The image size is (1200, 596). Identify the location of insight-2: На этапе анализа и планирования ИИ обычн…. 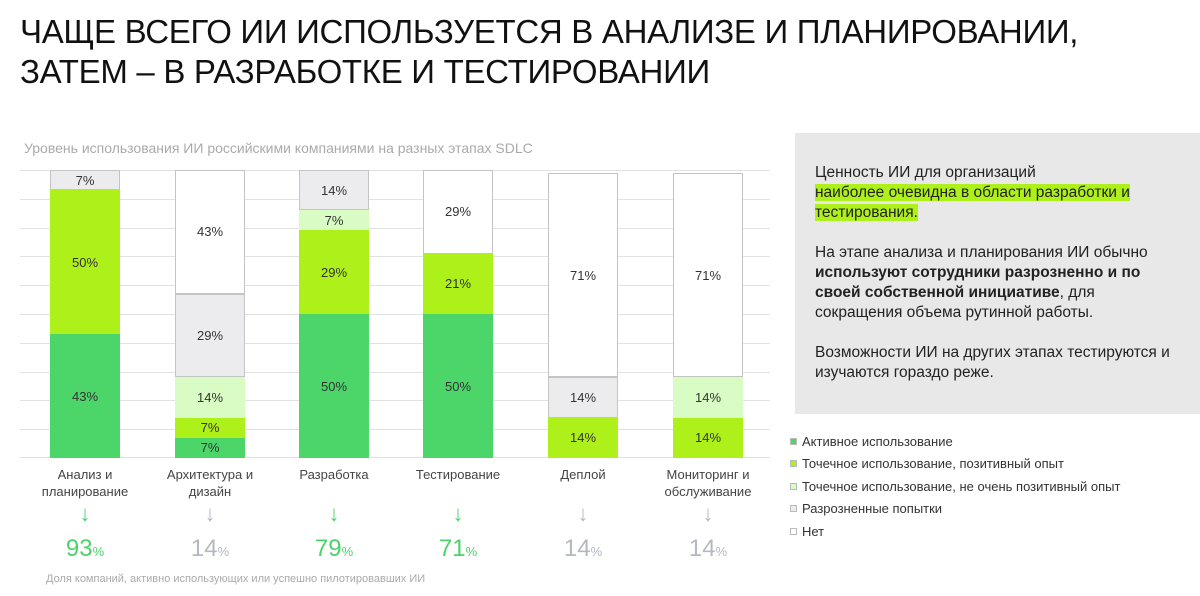
(998, 283).